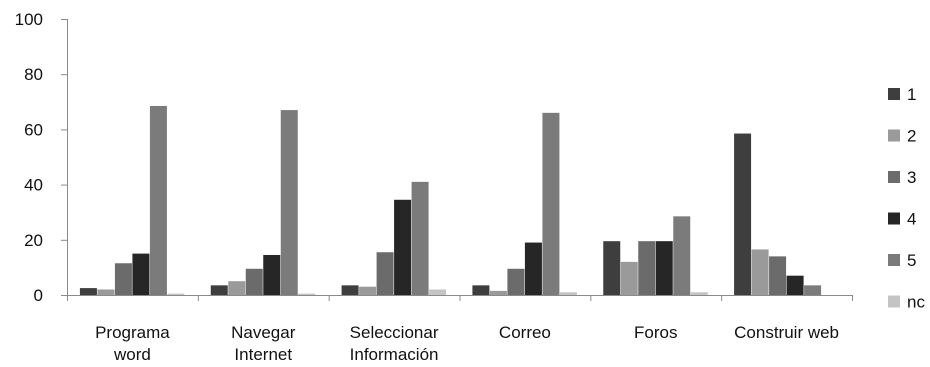 This screenshot has width=930, height=367. Describe the element at coordinates (263, 354) in the screenshot. I see `category-label: Internet` at that location.